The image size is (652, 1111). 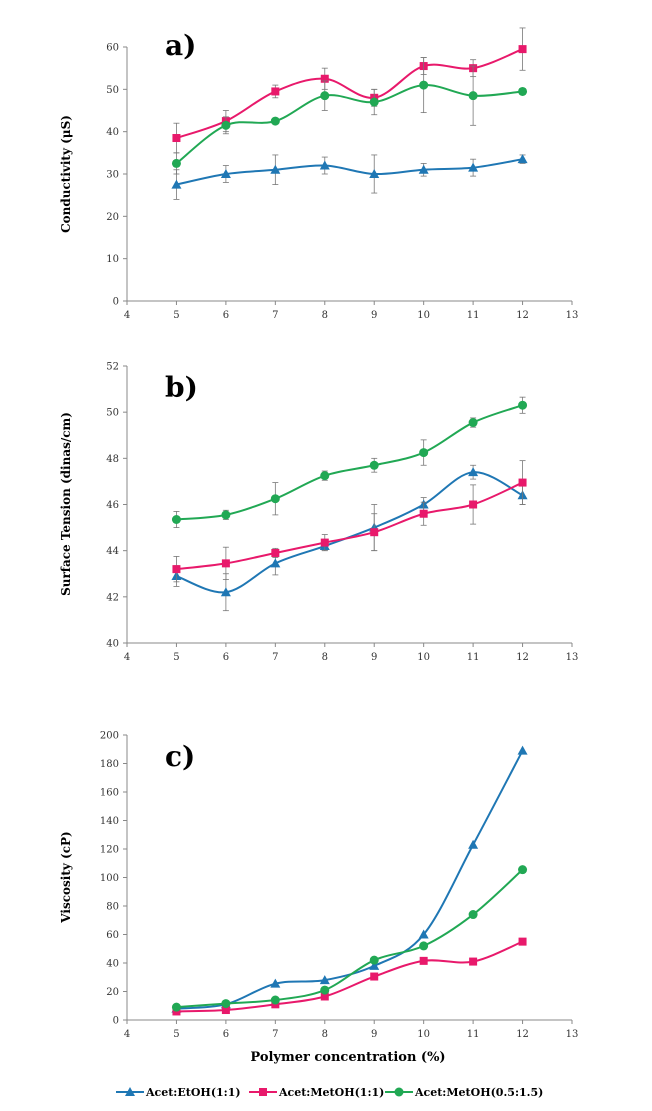 What do you see at coordinates (112, 505) in the screenshot?
I see `y-tick-label: 46` at bounding box center [112, 505].